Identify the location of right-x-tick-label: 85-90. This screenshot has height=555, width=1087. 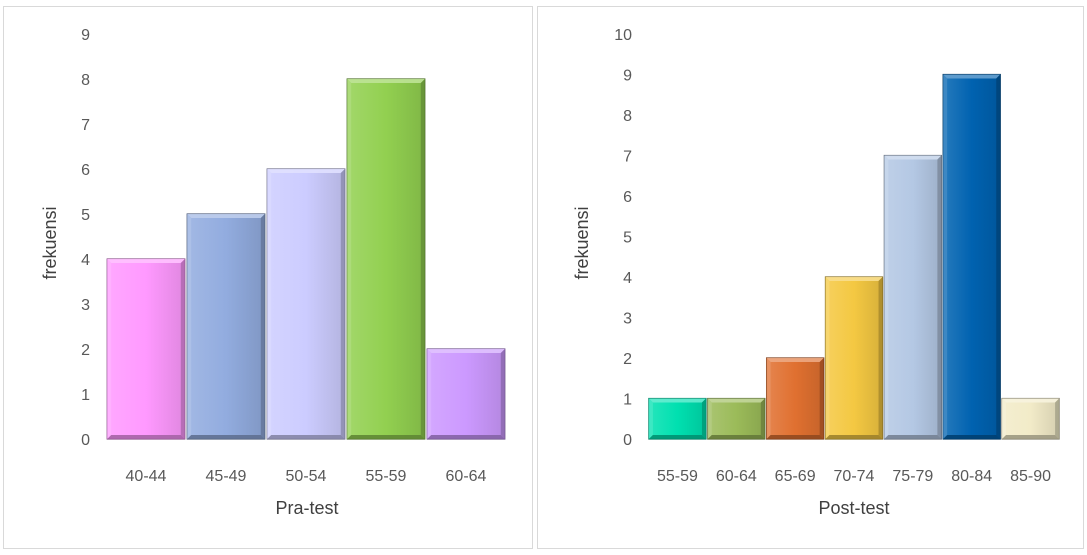
(1030, 476).